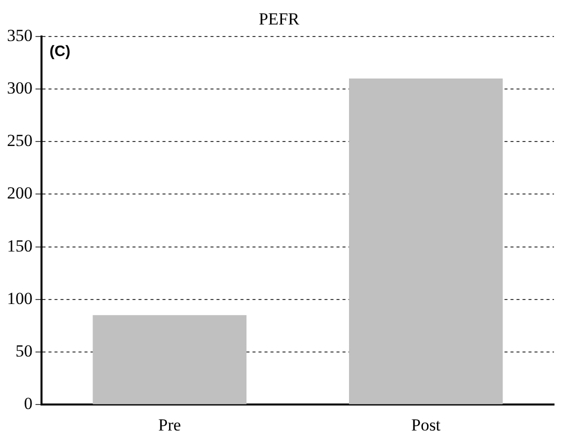 This screenshot has height=443, width=584. Describe the element at coordinates (426, 424) in the screenshot. I see `x-tick-label: Post` at that location.